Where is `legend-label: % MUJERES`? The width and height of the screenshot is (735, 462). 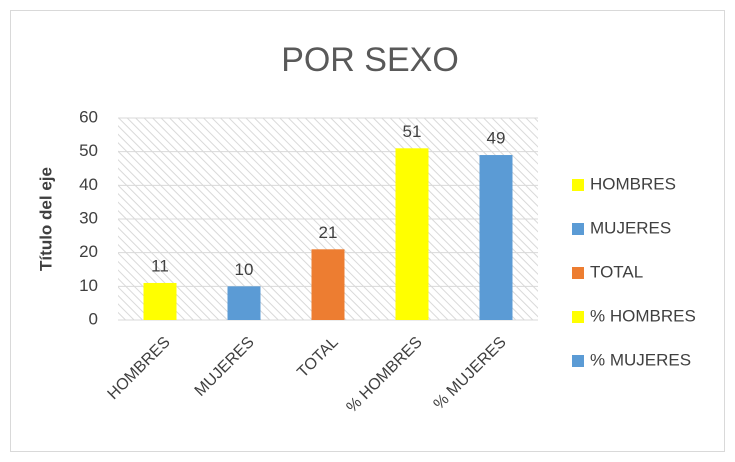 legend-label: % MUJERES is located at coordinates (640, 359).